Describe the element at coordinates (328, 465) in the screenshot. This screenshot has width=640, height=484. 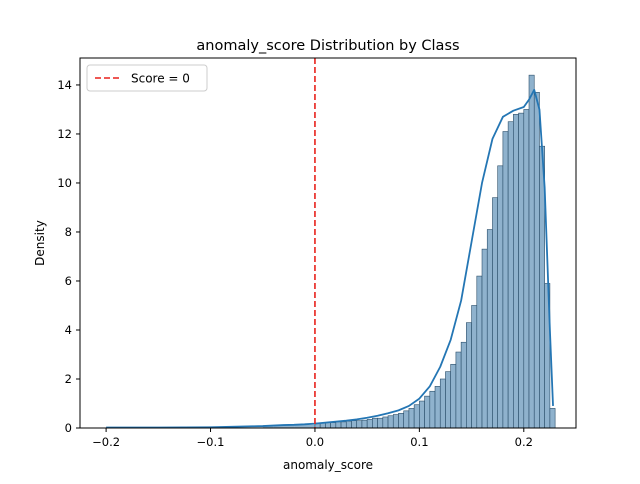
I see `x-axis-label: anomaly_score` at that location.